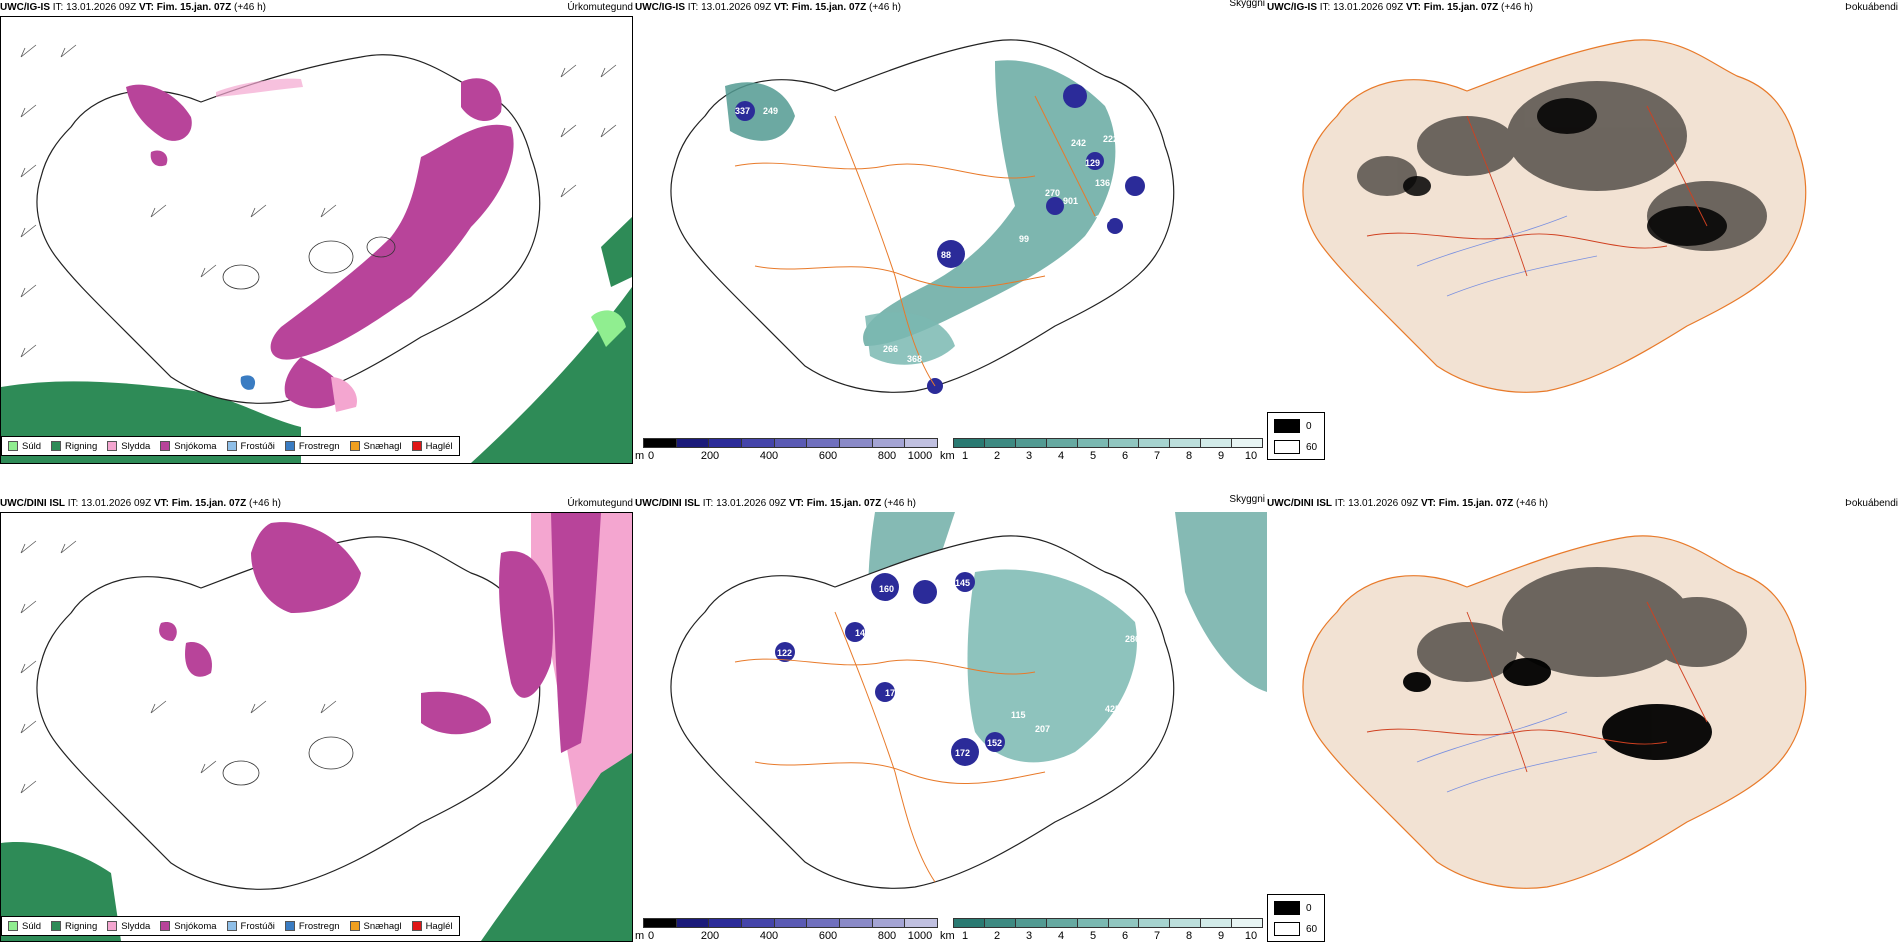 The width and height of the screenshot is (1900, 950). I want to click on ceiling-label: 222, so click(1110, 139).